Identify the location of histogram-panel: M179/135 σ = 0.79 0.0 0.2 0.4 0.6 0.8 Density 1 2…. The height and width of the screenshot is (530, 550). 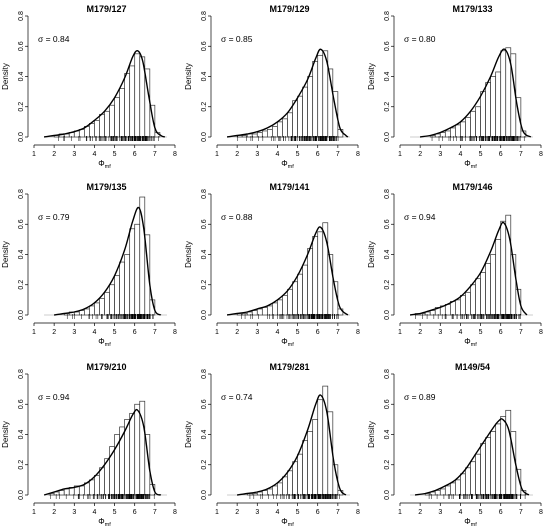
(89, 265).